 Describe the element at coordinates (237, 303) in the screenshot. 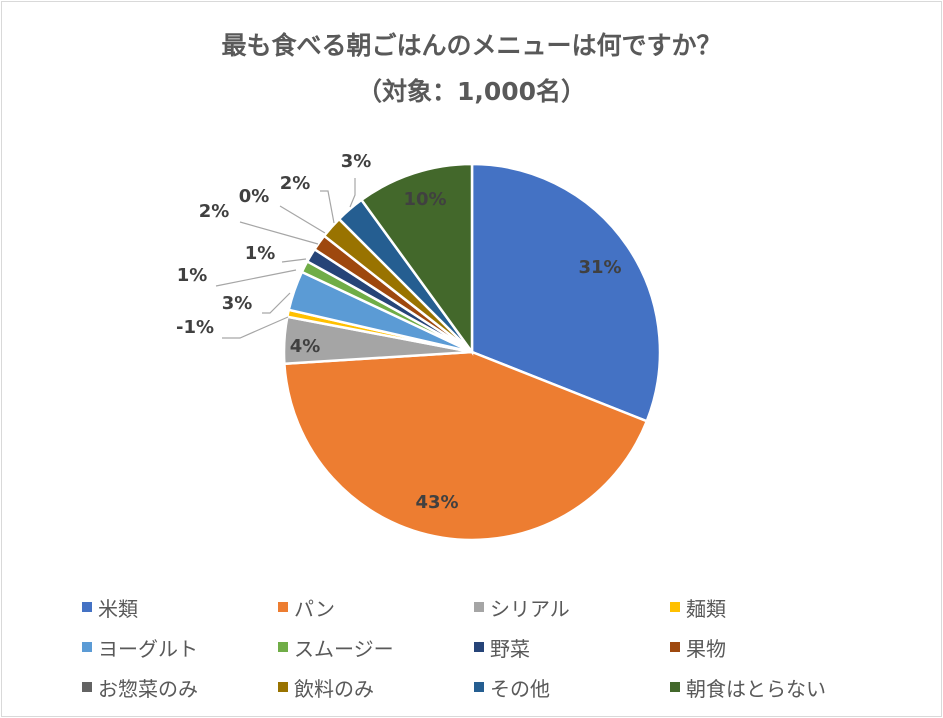

I see `data-label-4: 3%` at that location.